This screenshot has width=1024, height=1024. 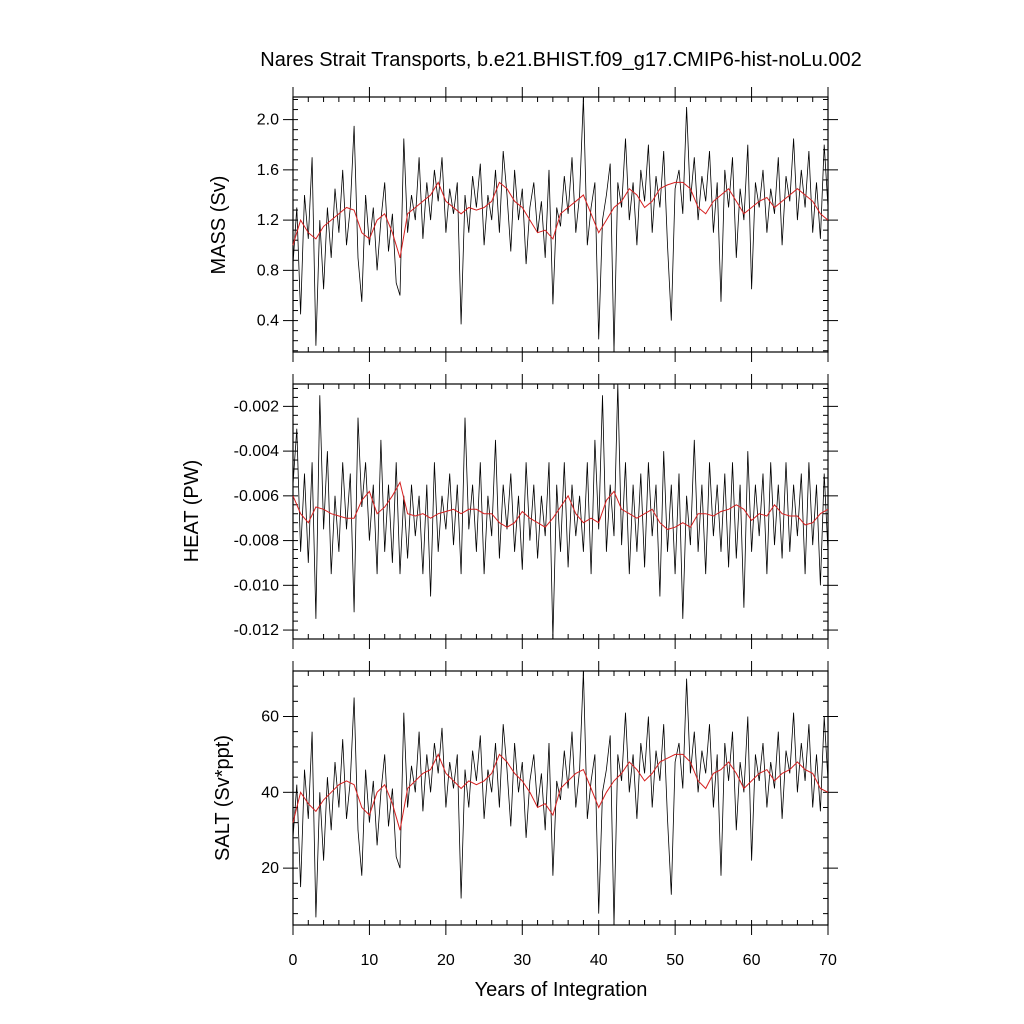 I want to click on salt-raw-series, so click(x=560, y=798).